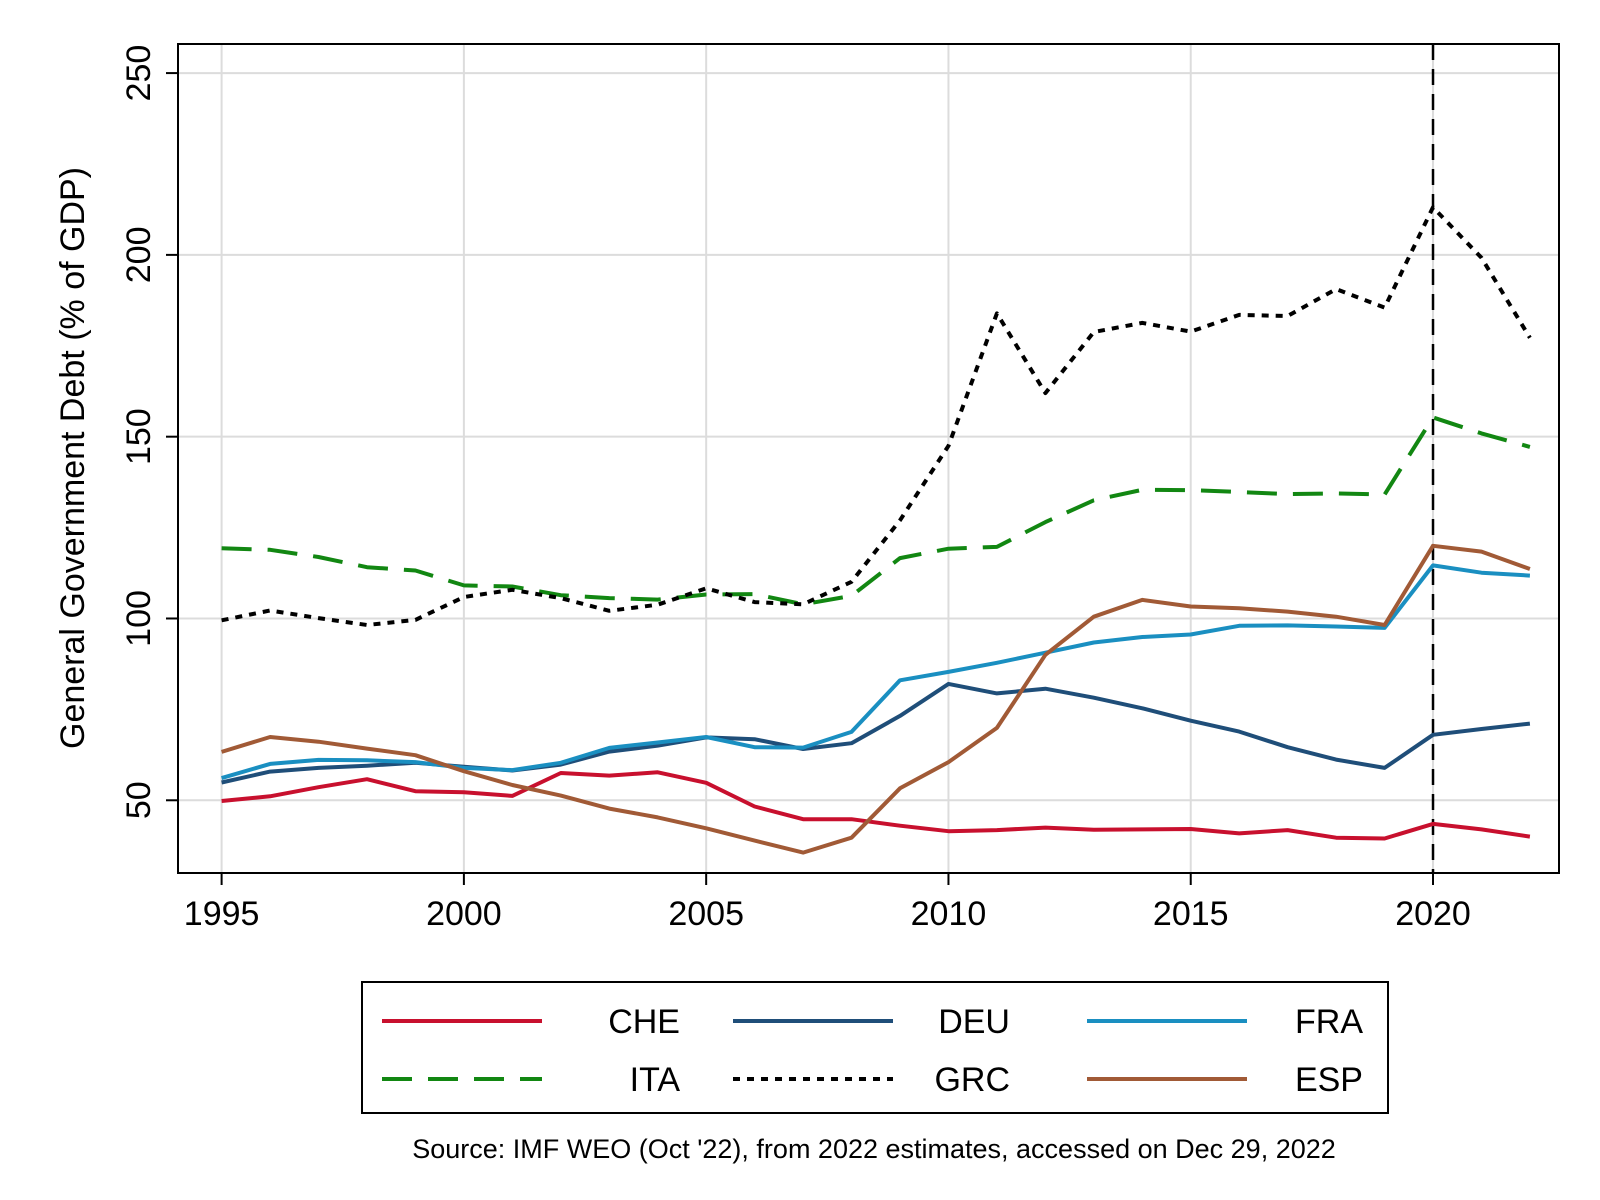 The height and width of the screenshot is (1200, 1600). Describe the element at coordinates (972, 1080) in the screenshot. I see `legend-label-grc: GRC` at that location.